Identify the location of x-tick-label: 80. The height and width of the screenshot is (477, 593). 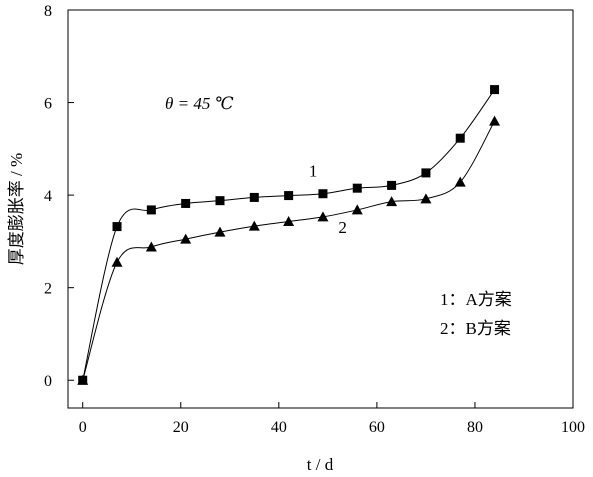
(475, 427).